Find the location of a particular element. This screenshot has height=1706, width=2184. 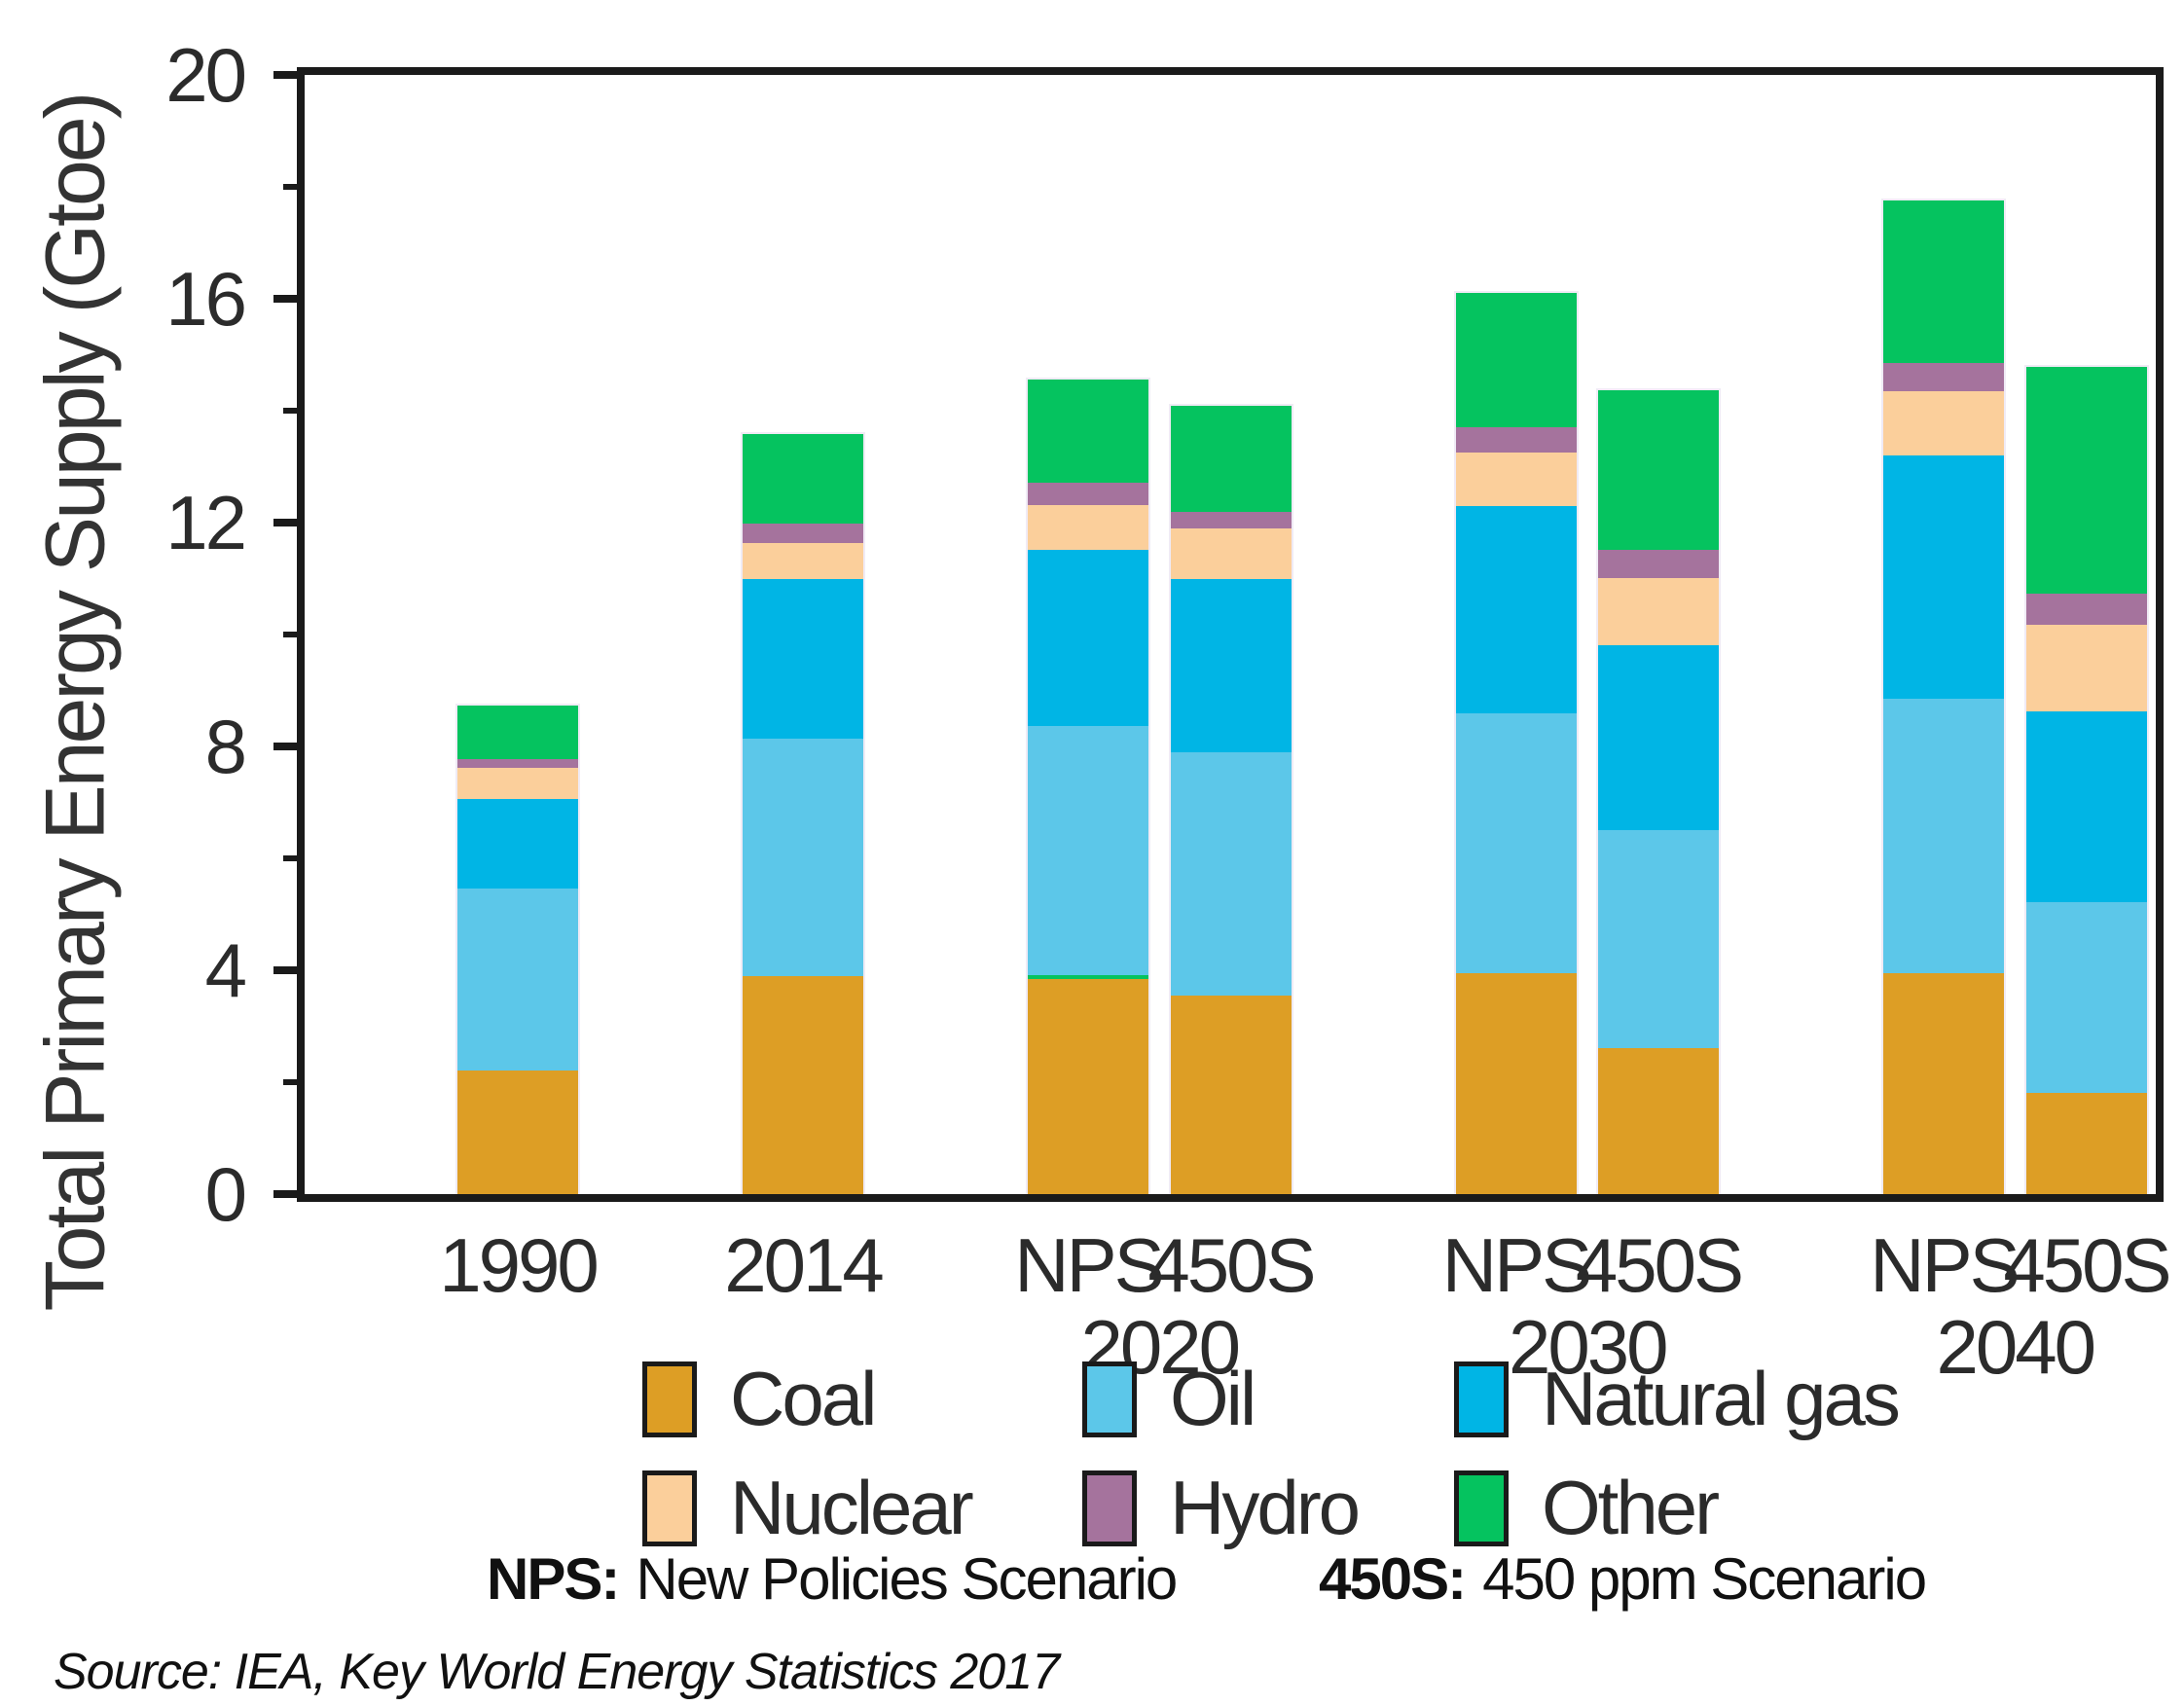

x-label-2030-nps: NPS is located at coordinates (1516, 1265).